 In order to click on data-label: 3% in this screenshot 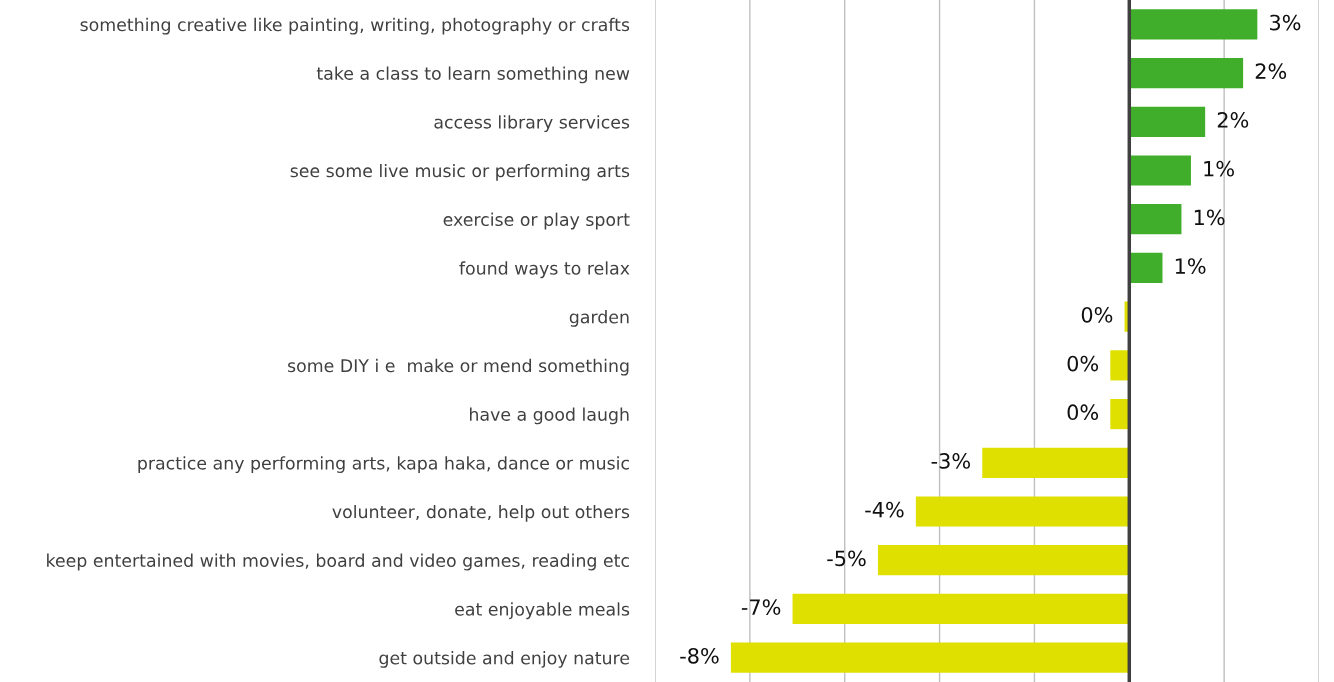, I will do `click(1285, 22)`.